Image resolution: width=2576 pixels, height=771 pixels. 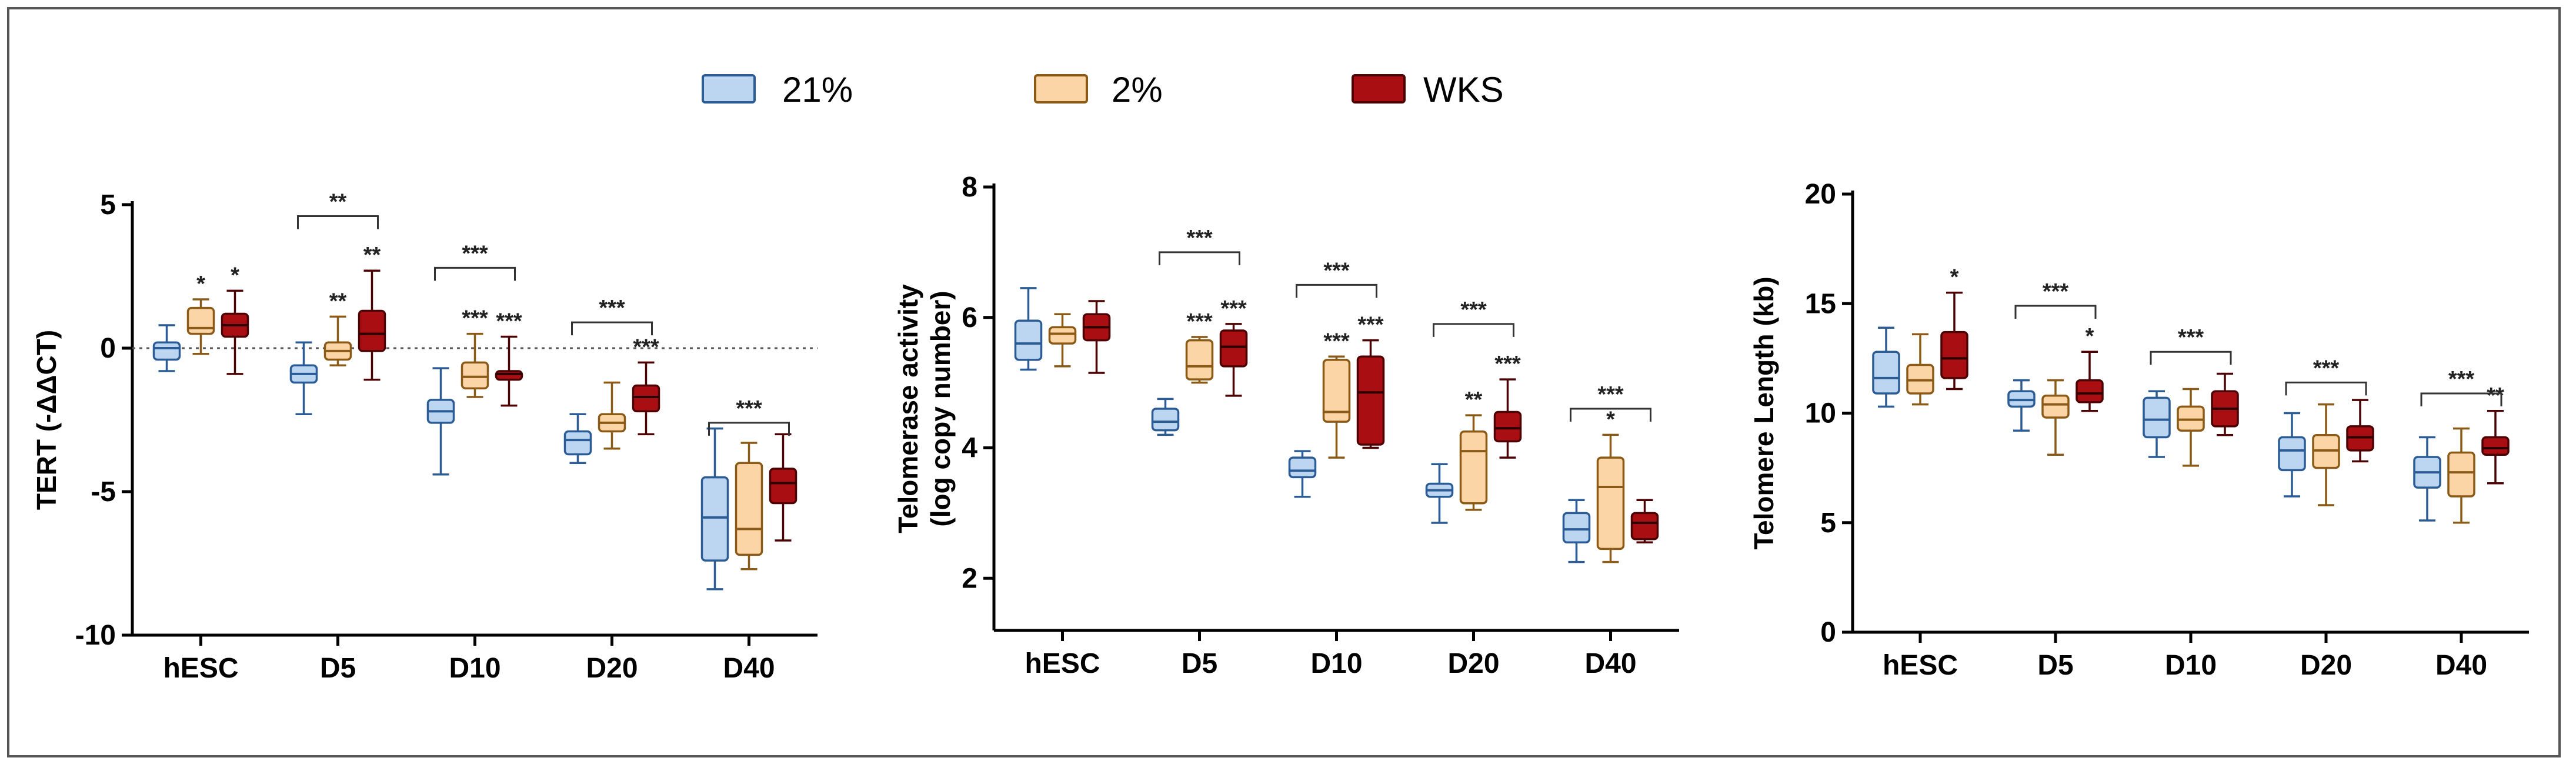 I want to click on bracket-label: **, so click(x=338, y=202).